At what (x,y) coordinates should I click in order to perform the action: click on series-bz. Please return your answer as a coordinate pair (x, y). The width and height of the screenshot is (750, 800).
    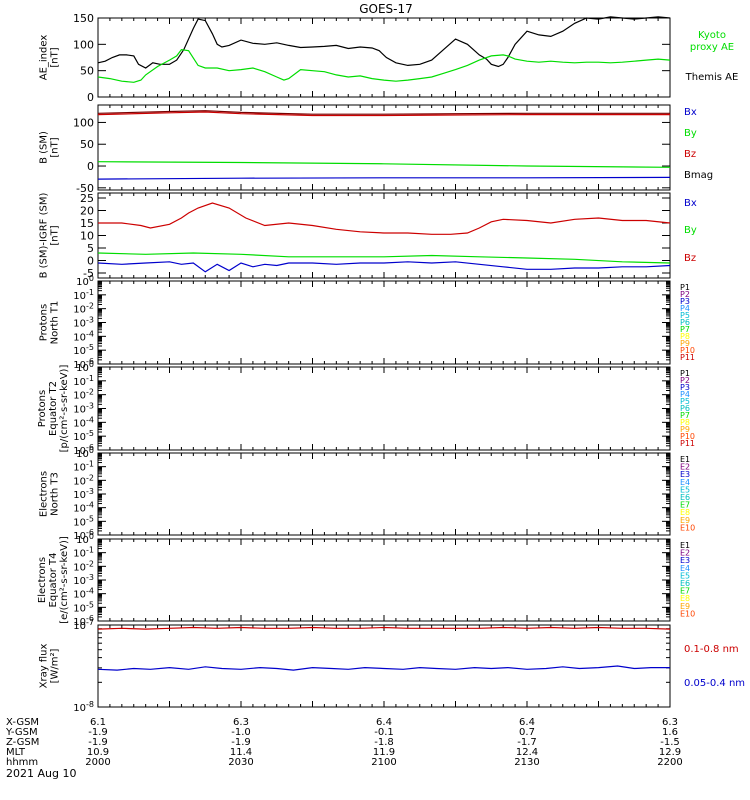
    Looking at the image, I should click on (383, 114).